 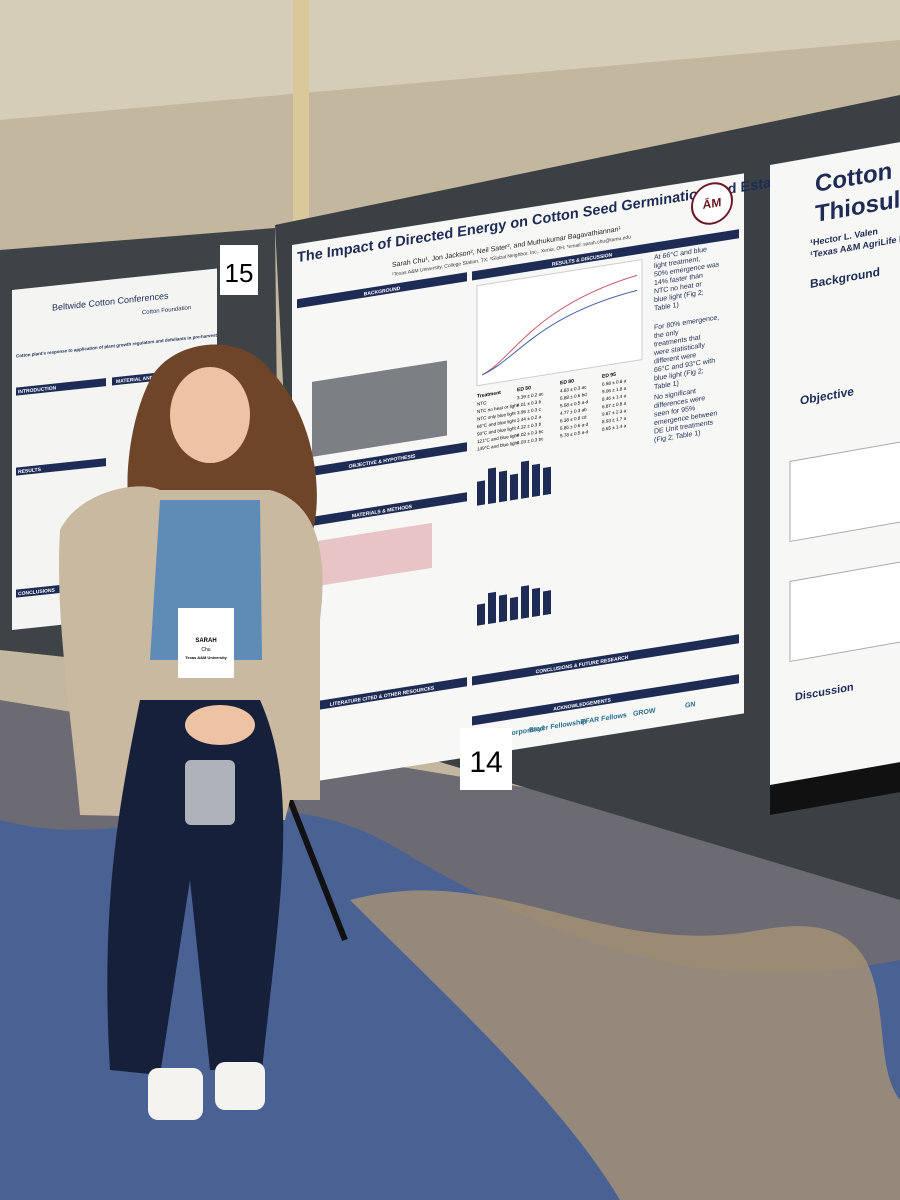 What do you see at coordinates (529, 418) in the screenshot?
I see `table-cell: 3.44 ± 0.2 a` at bounding box center [529, 418].